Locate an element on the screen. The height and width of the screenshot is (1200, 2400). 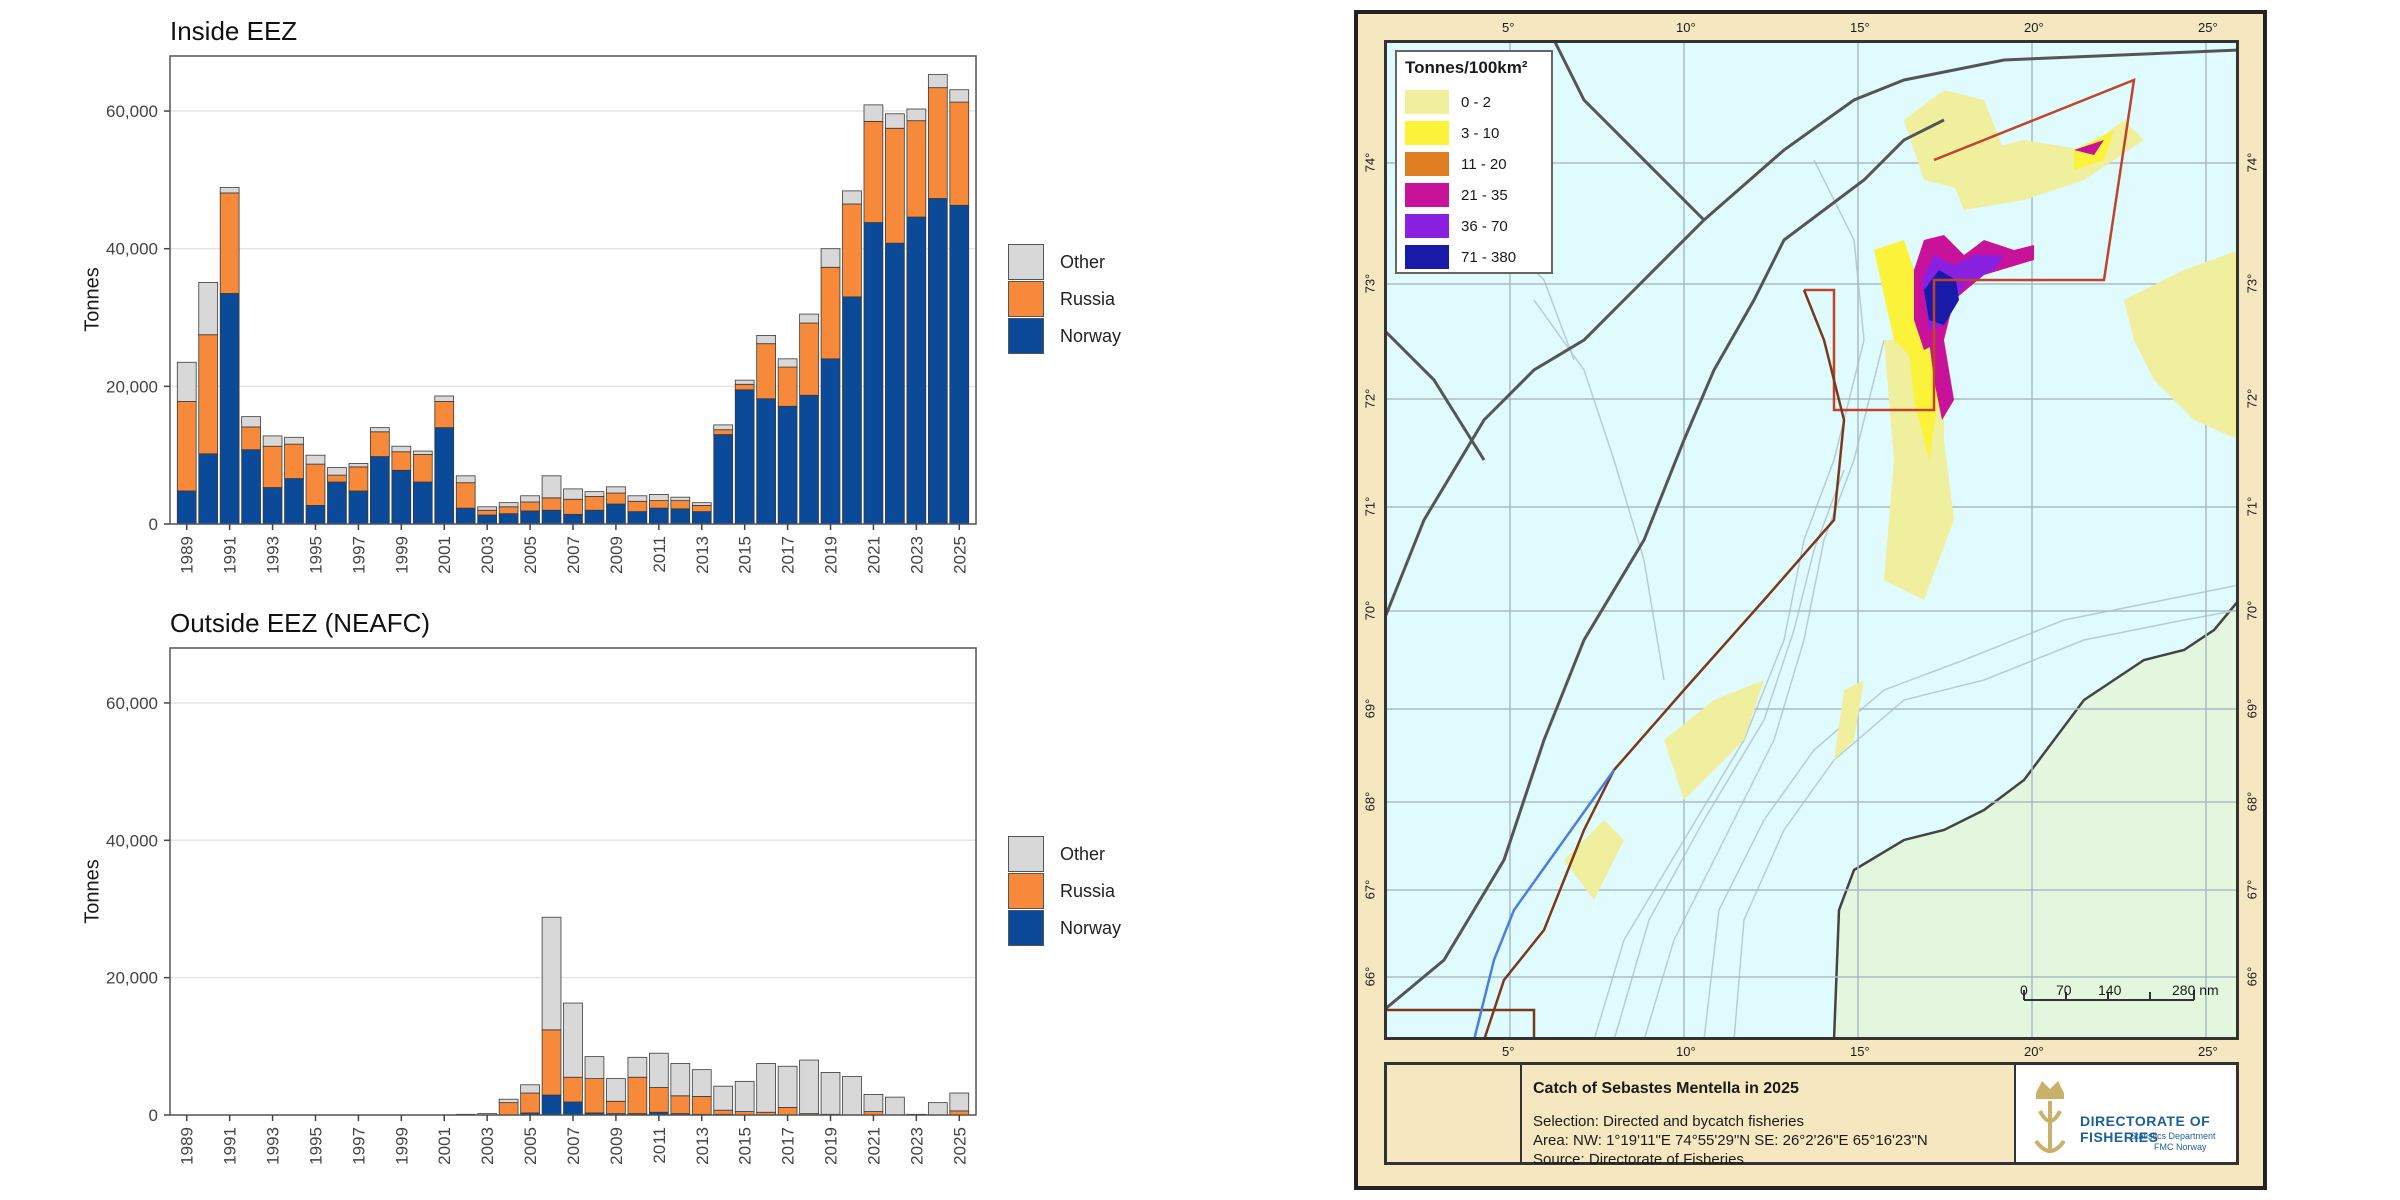
x-tick-label: 1995 is located at coordinates (315, 555).